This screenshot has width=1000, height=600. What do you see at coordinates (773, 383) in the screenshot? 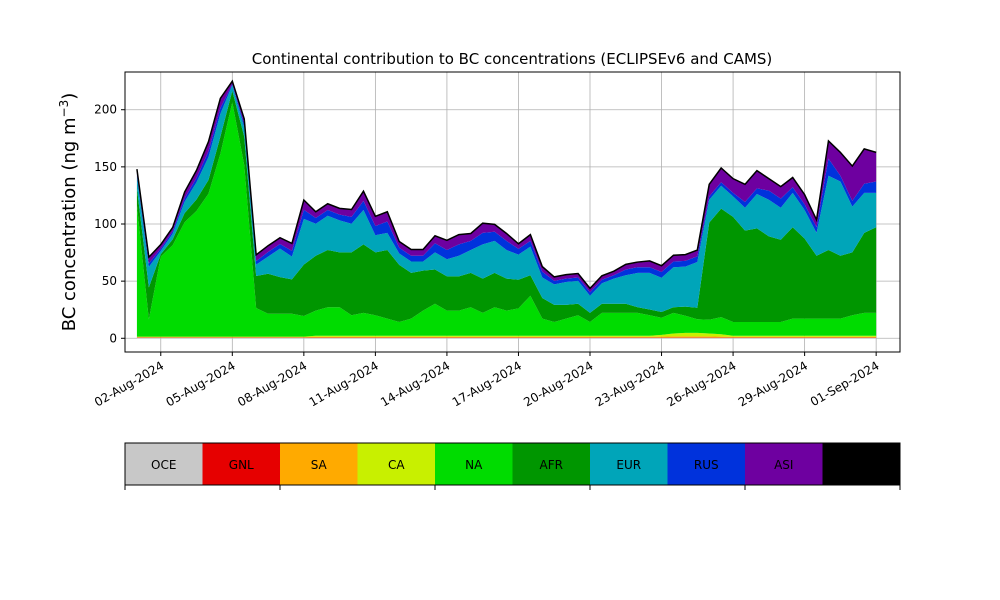
I see `x-tick-label: 29-Aug-2024` at bounding box center [773, 383].